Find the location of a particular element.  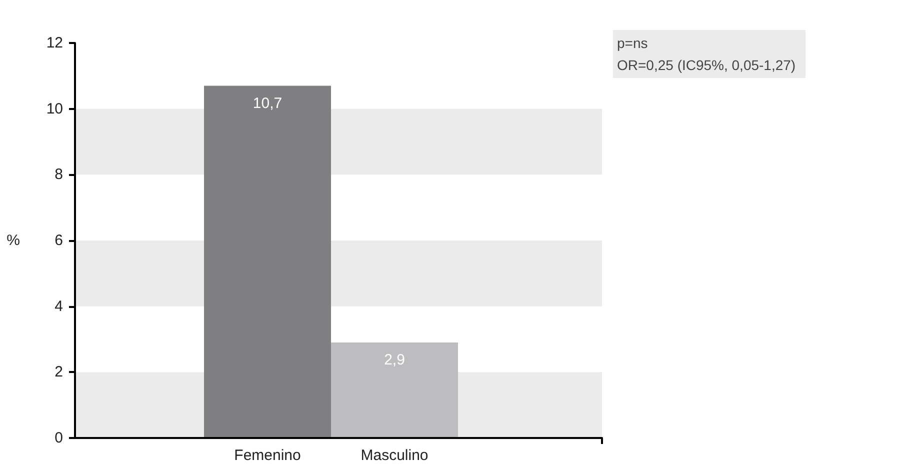

y-tick-label: 8 is located at coordinates (58, 175).